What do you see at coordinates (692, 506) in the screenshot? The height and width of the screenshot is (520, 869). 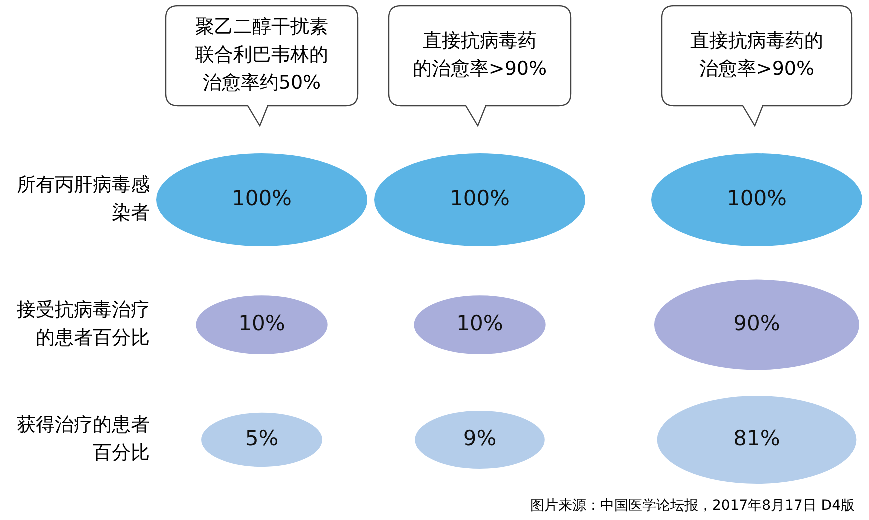 I see `text: 图片来源：中国医学论坛报，2017年8月17日 D4版` at bounding box center [692, 506].